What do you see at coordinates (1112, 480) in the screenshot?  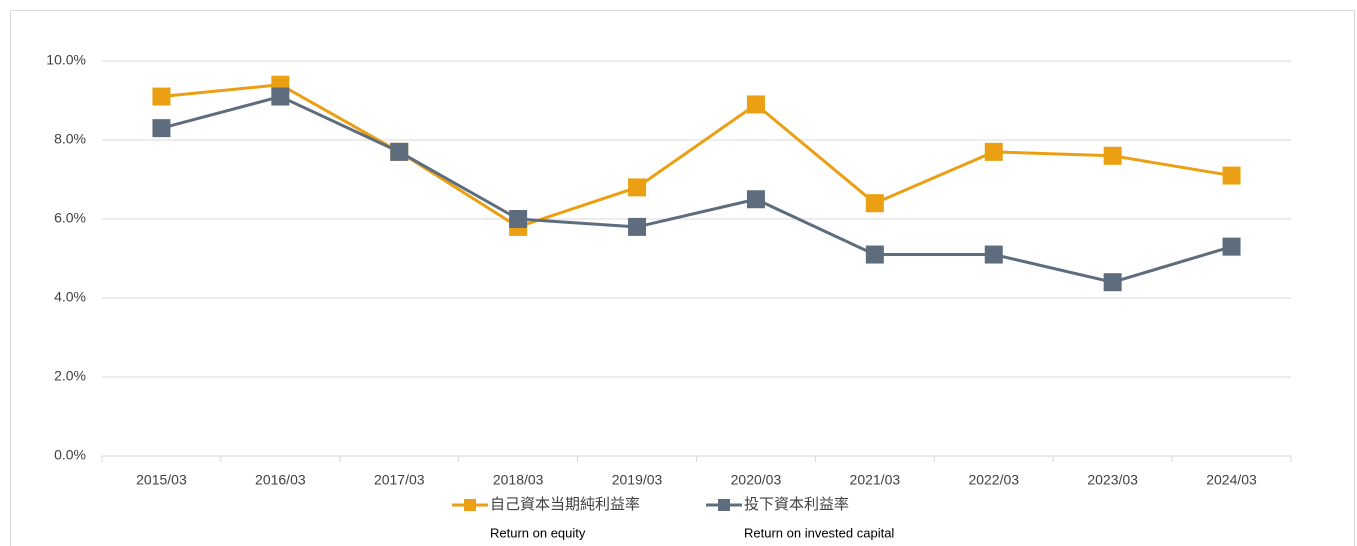 I see `x-tick-label: 2023/03` at bounding box center [1112, 480].